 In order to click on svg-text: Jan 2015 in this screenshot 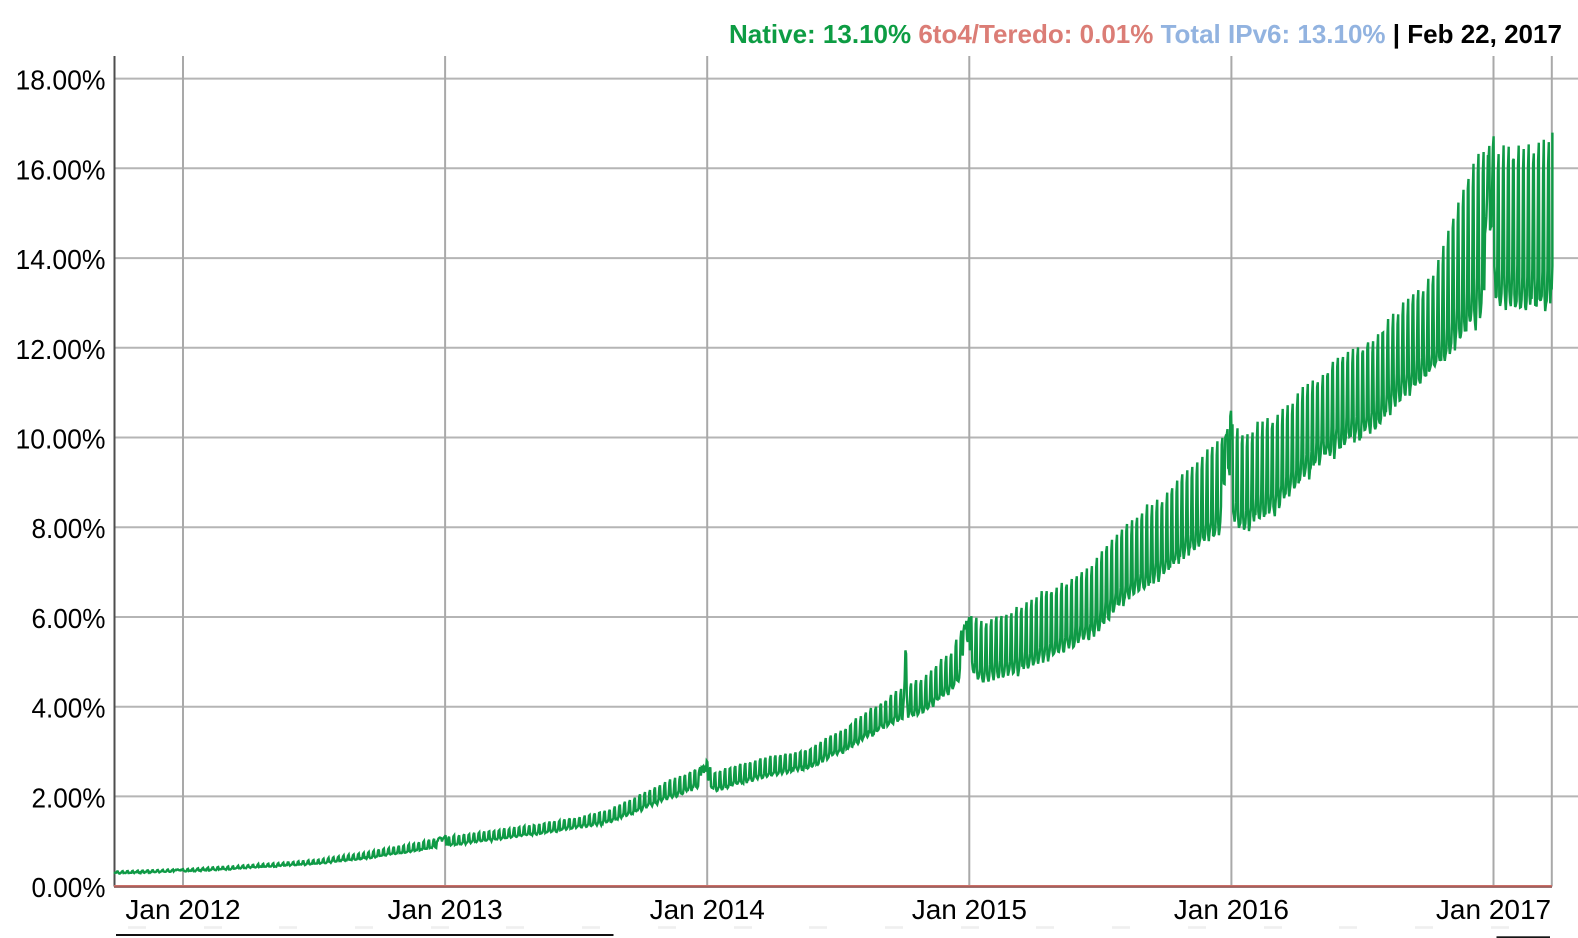, I will do `click(969, 909)`.